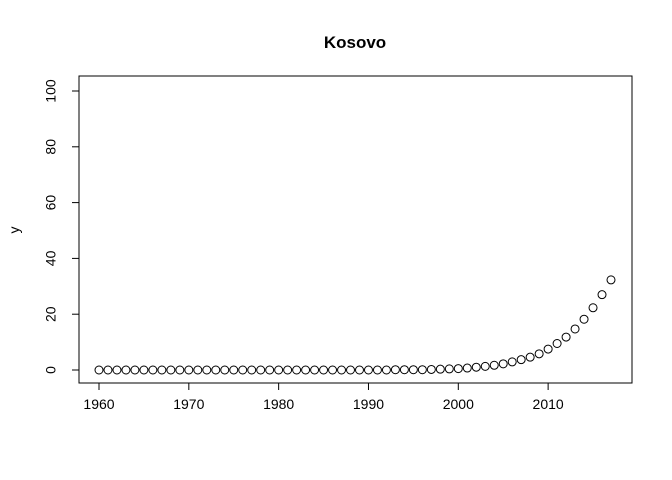 The width and height of the screenshot is (672, 480). Describe the element at coordinates (61, 226) in the screenshot. I see `y-axis: 0 20 40 60 80 100` at that location.